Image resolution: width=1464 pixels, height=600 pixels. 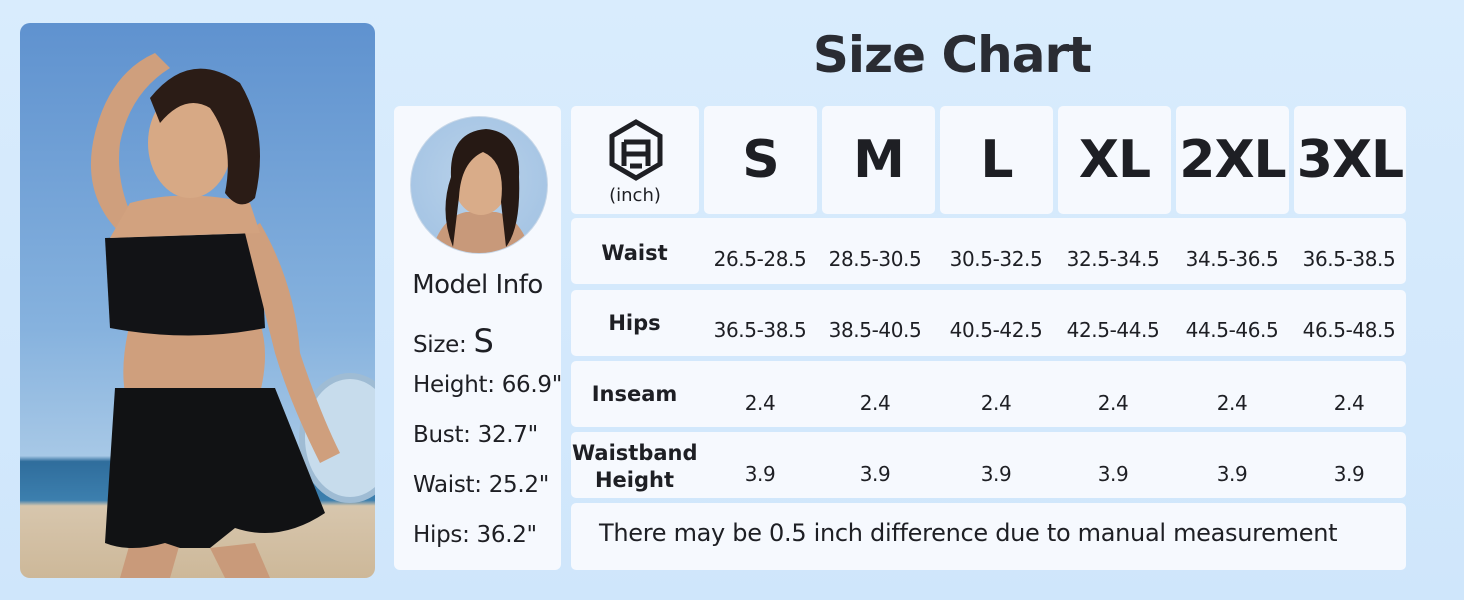 What do you see at coordinates (878, 160) in the screenshot?
I see `size-header-m: M` at bounding box center [878, 160].